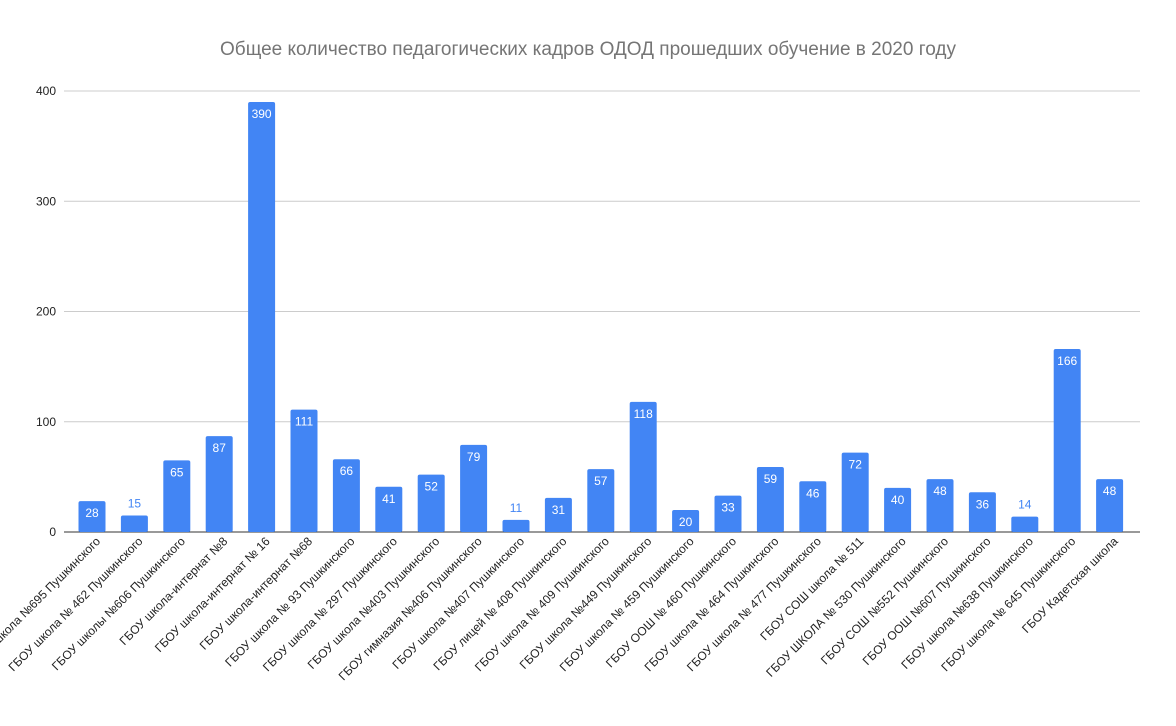  Describe the element at coordinates (474, 457) in the screenshot. I see `data-label: 79` at that location.